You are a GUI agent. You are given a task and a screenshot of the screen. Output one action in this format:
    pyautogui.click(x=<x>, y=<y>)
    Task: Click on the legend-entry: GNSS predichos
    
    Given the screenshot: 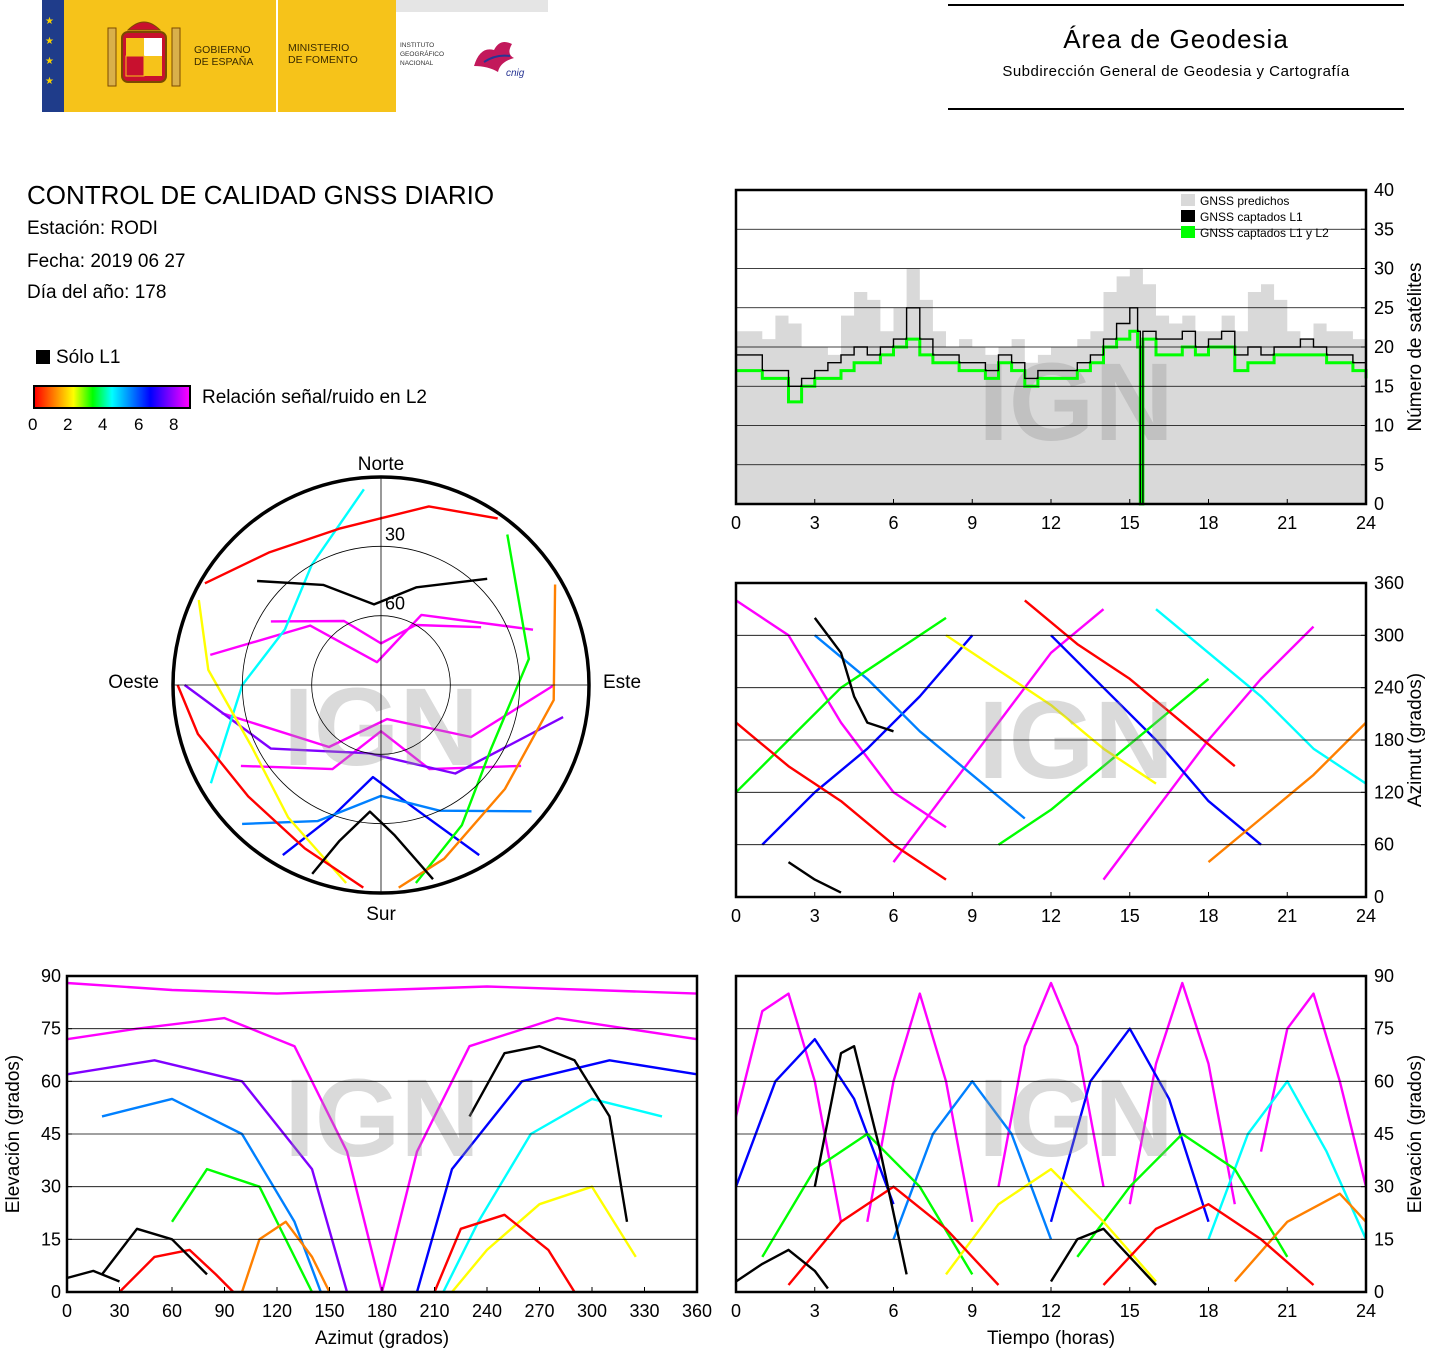 What is the action you would take?
    pyautogui.click(x=1244, y=201)
    